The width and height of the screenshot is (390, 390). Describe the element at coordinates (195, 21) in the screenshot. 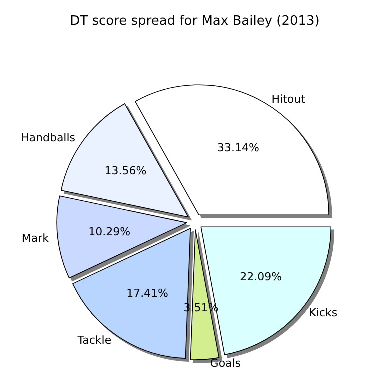

I see `chart-title: DT score spread for Max Bailey (2013)` at that location.